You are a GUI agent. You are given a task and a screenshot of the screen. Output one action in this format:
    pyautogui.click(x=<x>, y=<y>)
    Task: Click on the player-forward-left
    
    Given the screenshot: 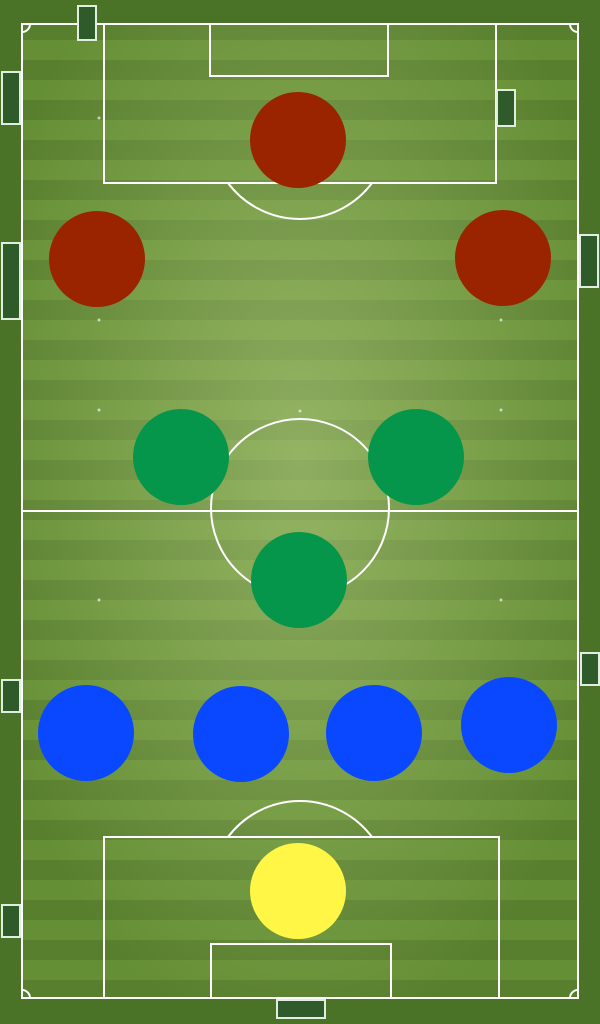 What is the action you would take?
    pyautogui.click(x=97, y=259)
    